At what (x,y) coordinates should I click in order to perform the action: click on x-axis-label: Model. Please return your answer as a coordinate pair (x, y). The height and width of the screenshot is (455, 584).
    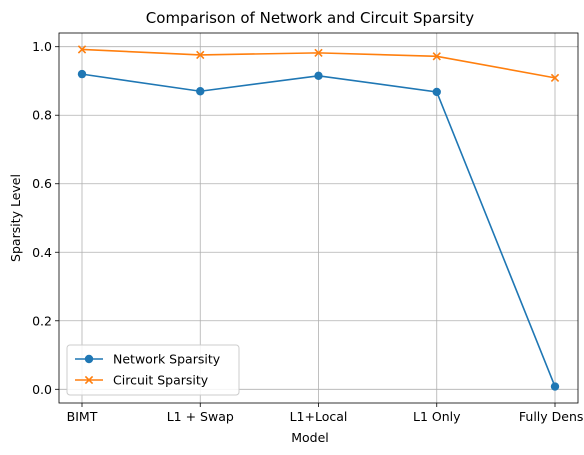
    Looking at the image, I should click on (310, 437).